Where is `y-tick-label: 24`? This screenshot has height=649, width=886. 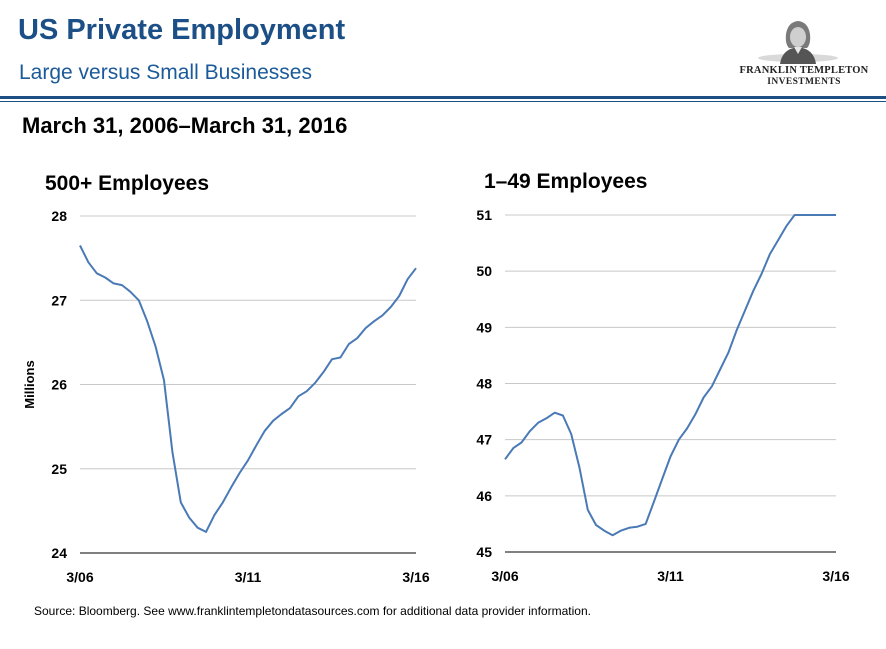
y-tick-label: 24 is located at coordinates (59, 553).